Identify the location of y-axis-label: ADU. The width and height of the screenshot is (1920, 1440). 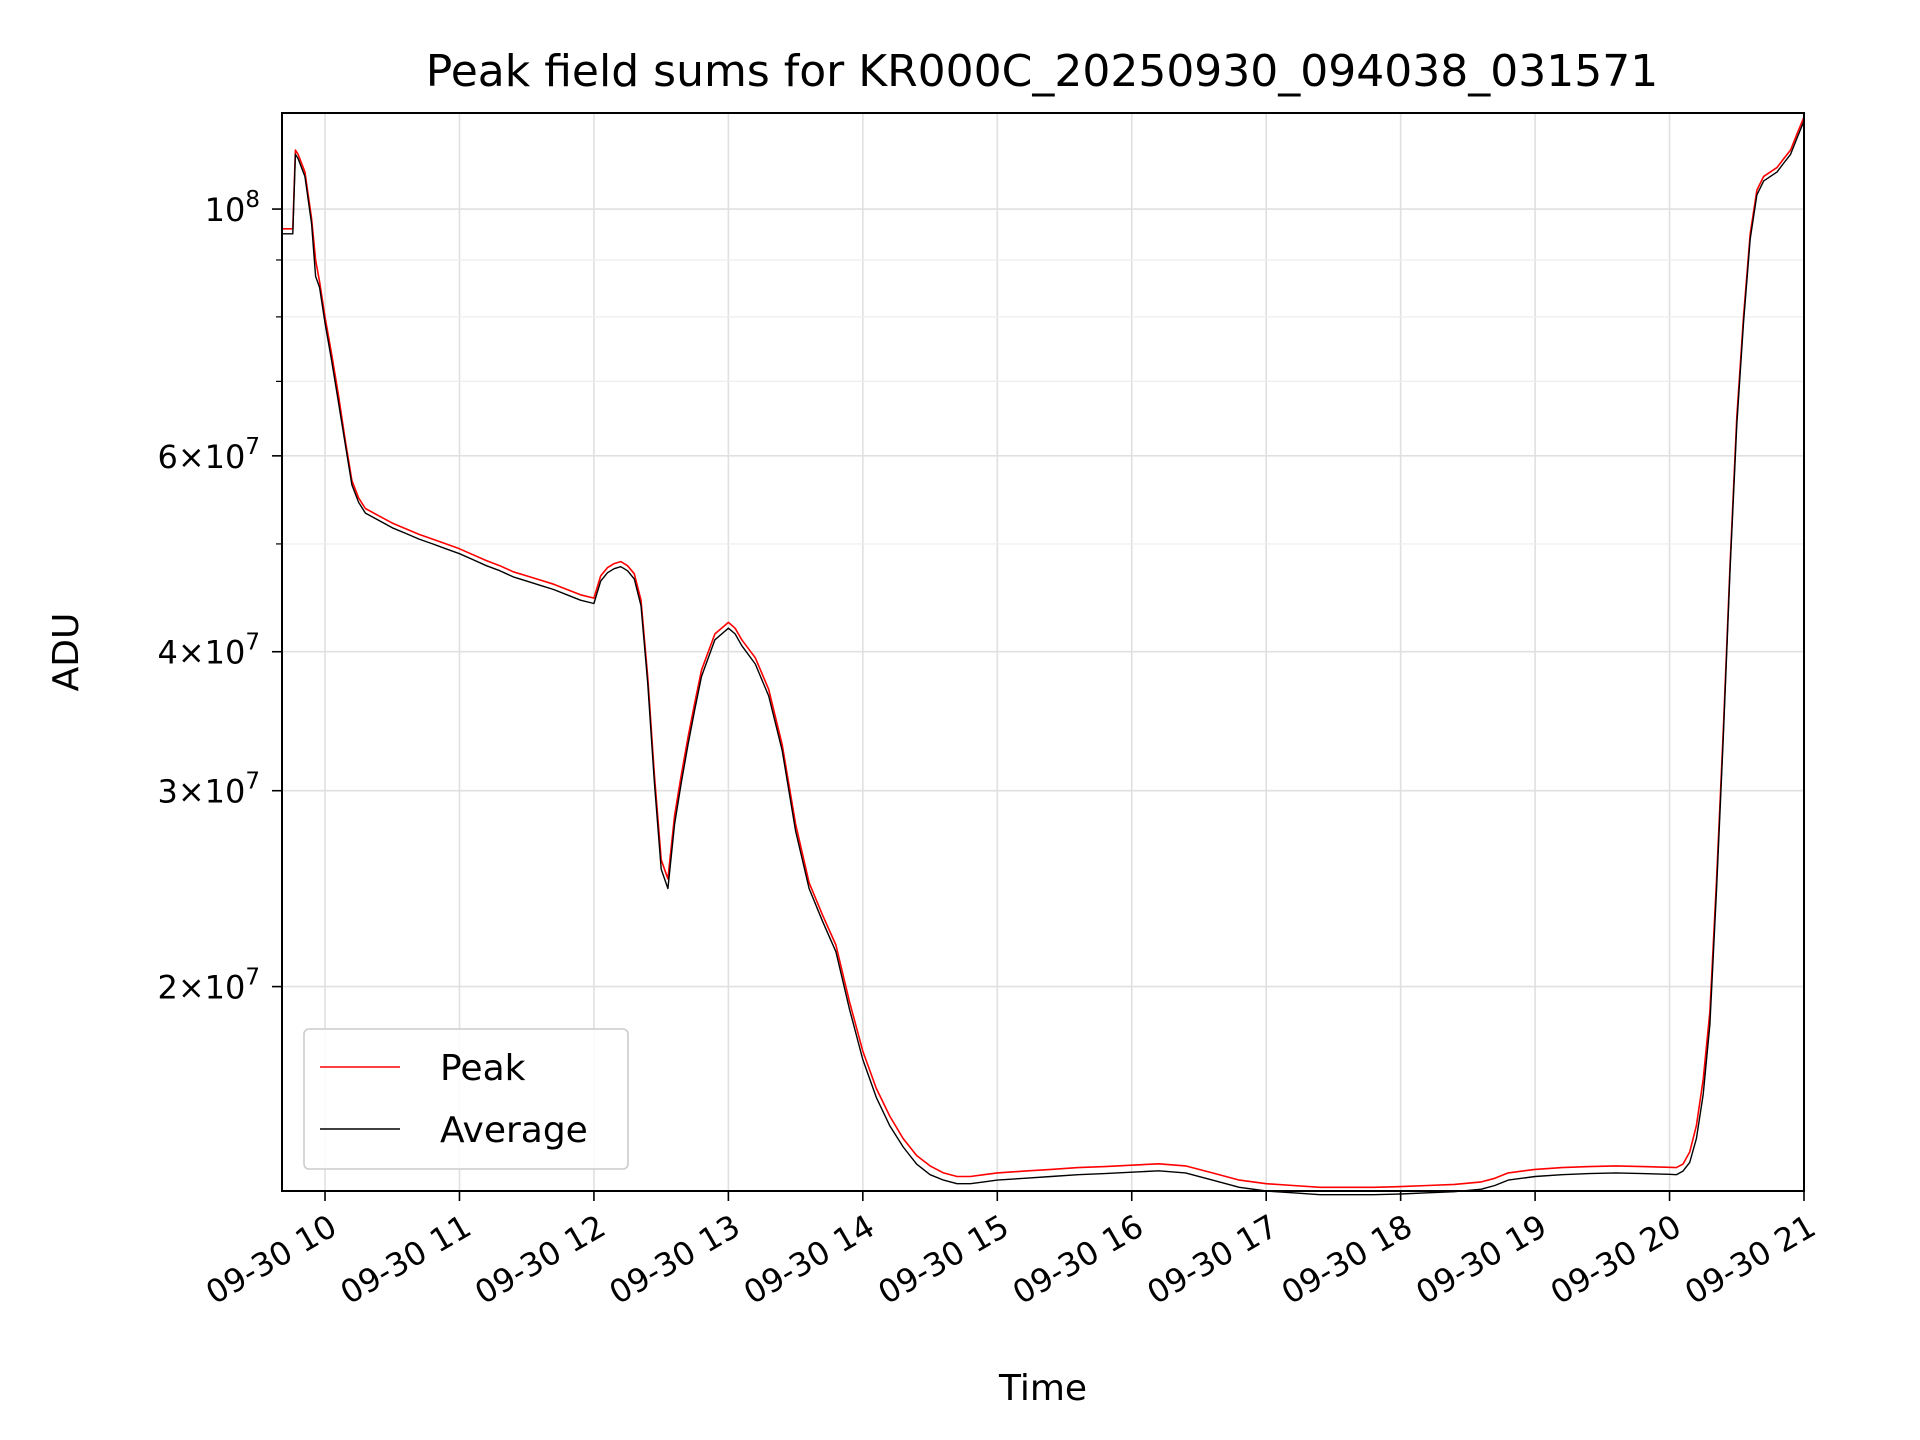
(66, 652).